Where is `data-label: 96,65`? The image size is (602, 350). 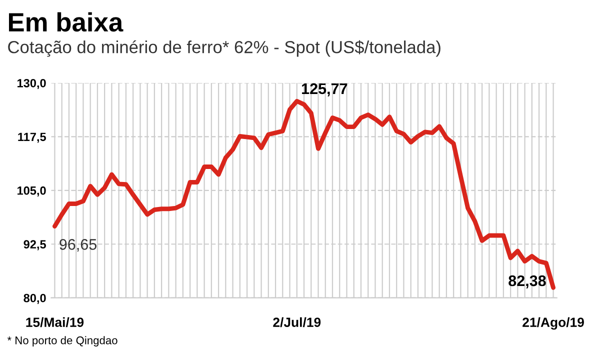
data-label: 96,65 is located at coordinates (78, 245).